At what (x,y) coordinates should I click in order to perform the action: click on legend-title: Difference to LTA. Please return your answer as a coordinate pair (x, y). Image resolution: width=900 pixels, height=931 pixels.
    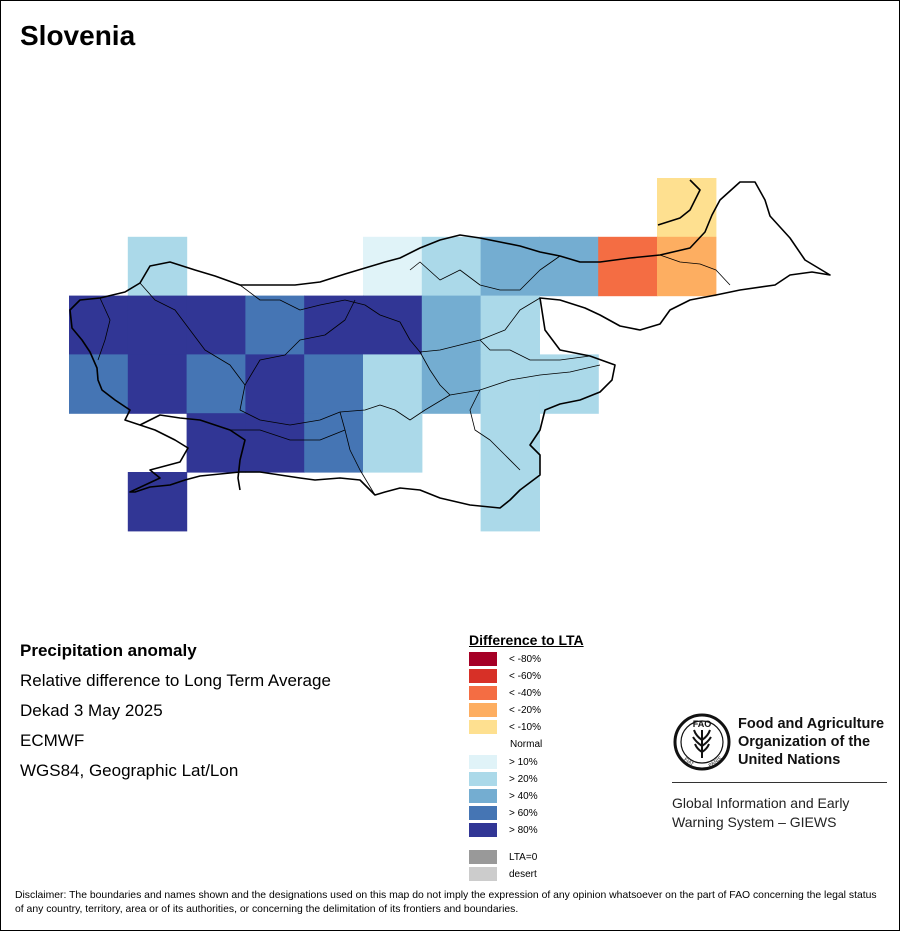
    Looking at the image, I should click on (526, 640).